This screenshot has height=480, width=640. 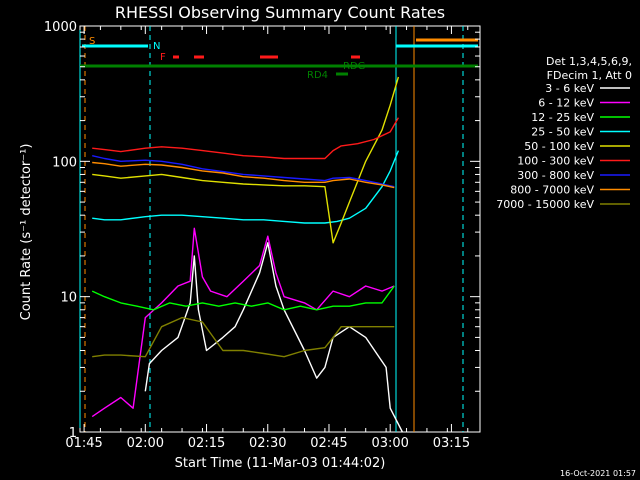 What do you see at coordinates (280, 12) in the screenshot?
I see `chart-title: RHESSI Observing Summary Count Rates` at bounding box center [280, 12].